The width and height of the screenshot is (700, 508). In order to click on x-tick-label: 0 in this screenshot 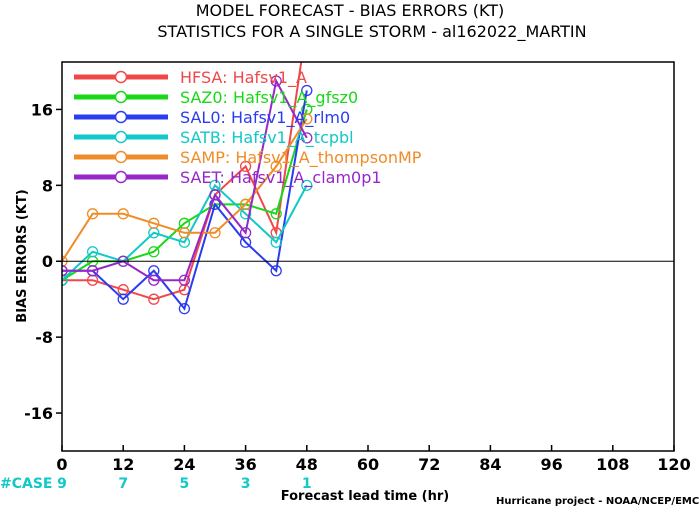, I will do `click(61, 464)`.